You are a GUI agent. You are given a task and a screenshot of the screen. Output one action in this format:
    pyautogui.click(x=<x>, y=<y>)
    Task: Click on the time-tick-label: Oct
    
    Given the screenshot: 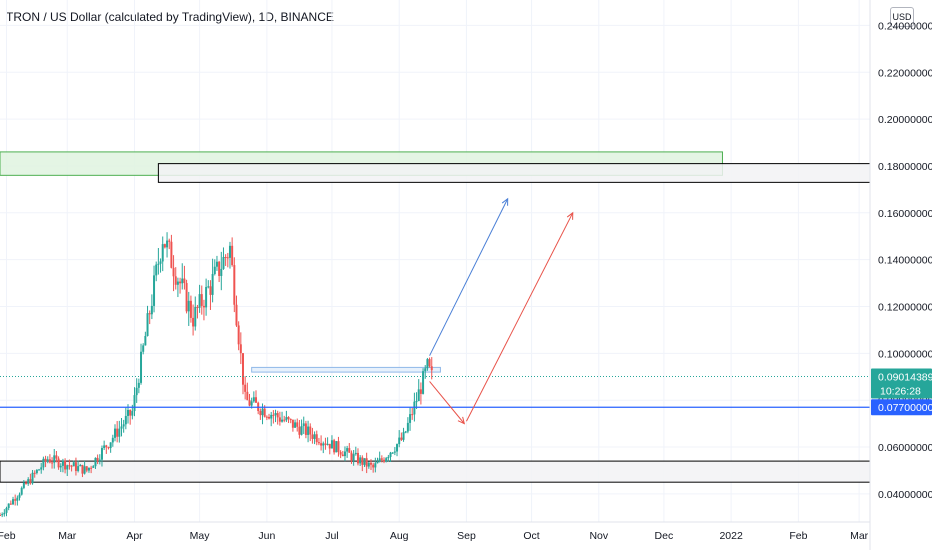 What is the action you would take?
    pyautogui.click(x=531, y=536)
    